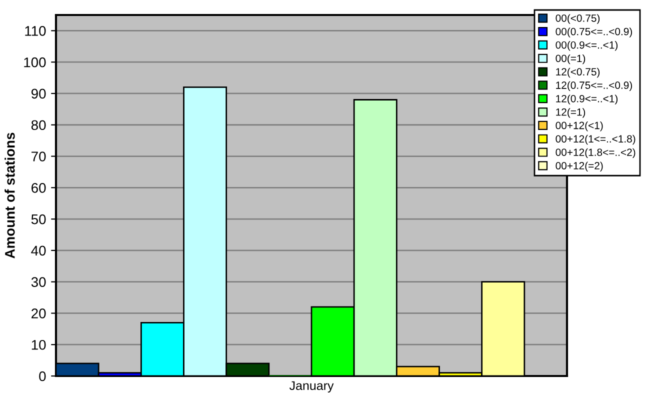 Image resolution: width=667 pixels, height=415 pixels. I want to click on y-tick-label: 90, so click(38, 93).